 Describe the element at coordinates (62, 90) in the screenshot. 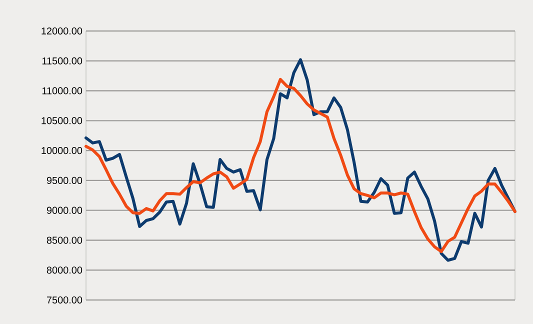

I see `y-tick-label: 11000.00` at that location.